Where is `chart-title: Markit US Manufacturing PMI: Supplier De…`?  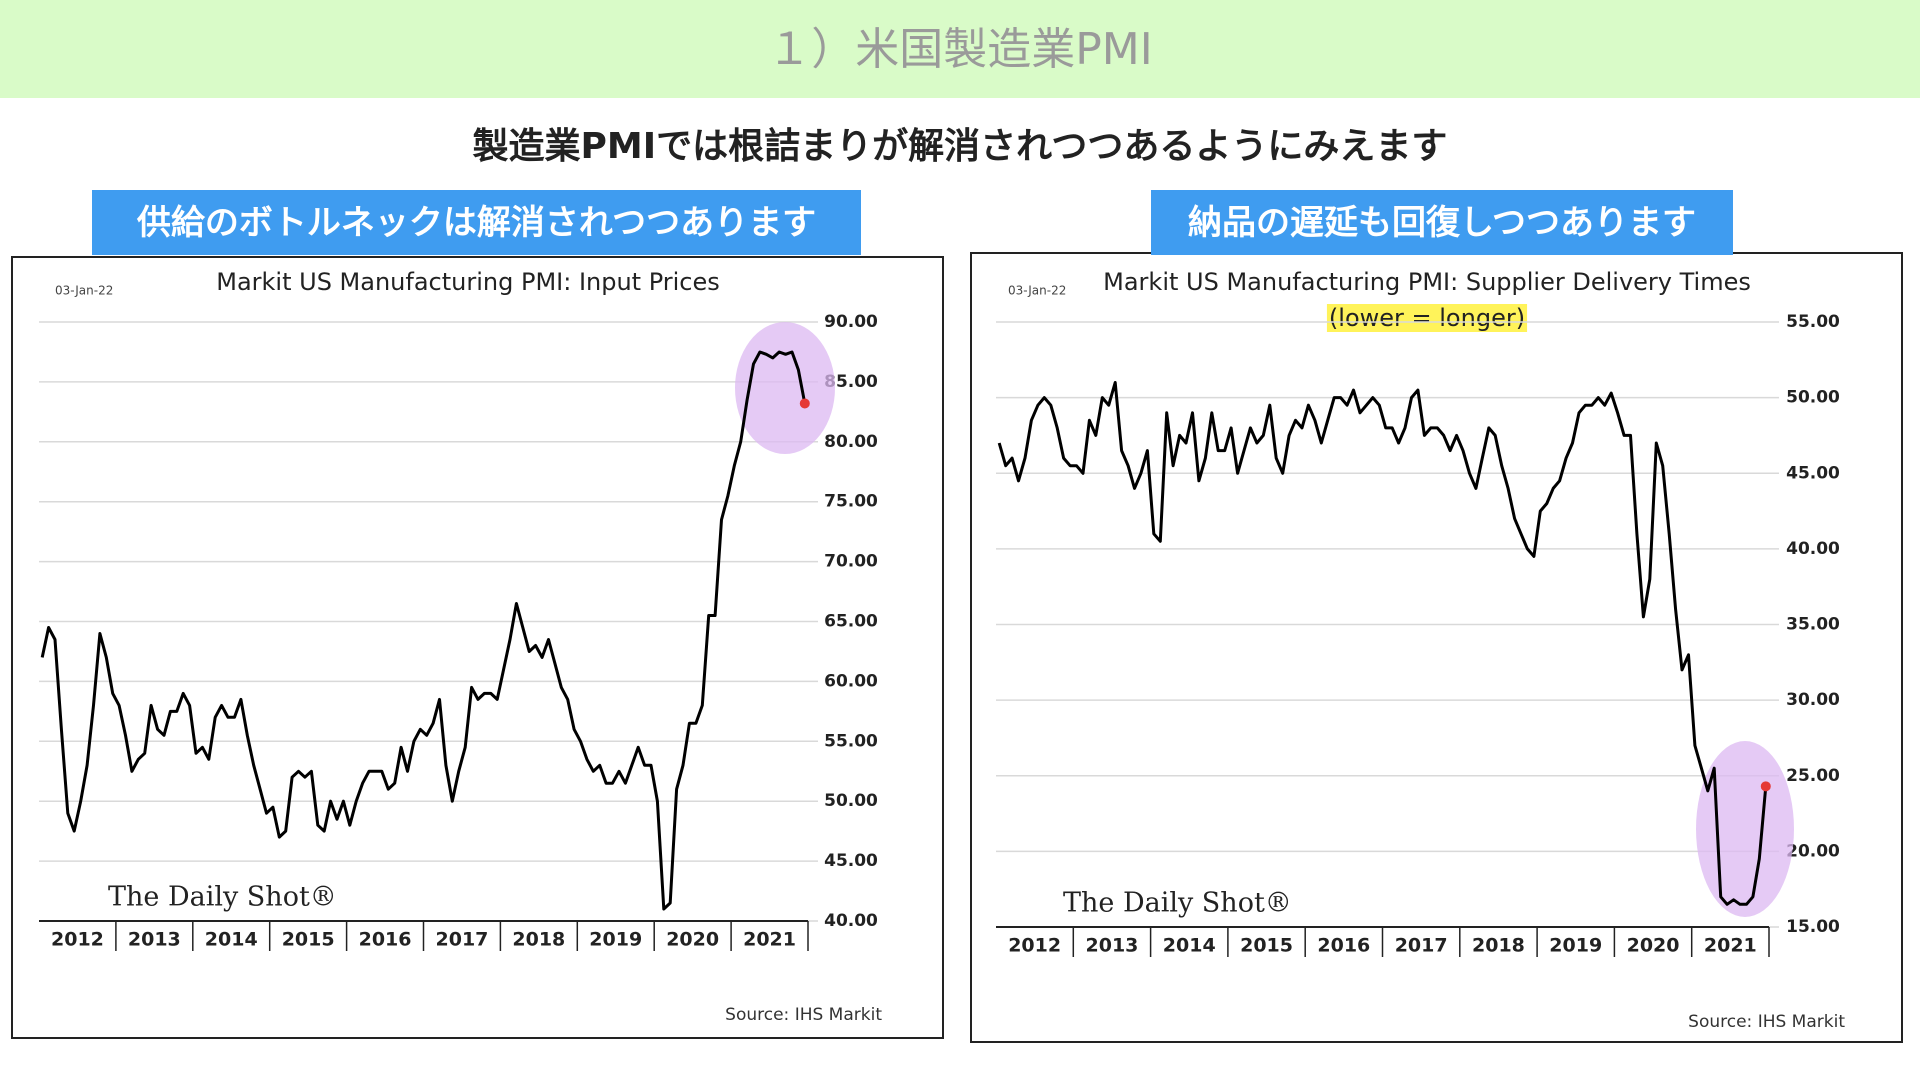 chart-title: Markit US Manufacturing PMI: Supplier De… is located at coordinates (1427, 282).